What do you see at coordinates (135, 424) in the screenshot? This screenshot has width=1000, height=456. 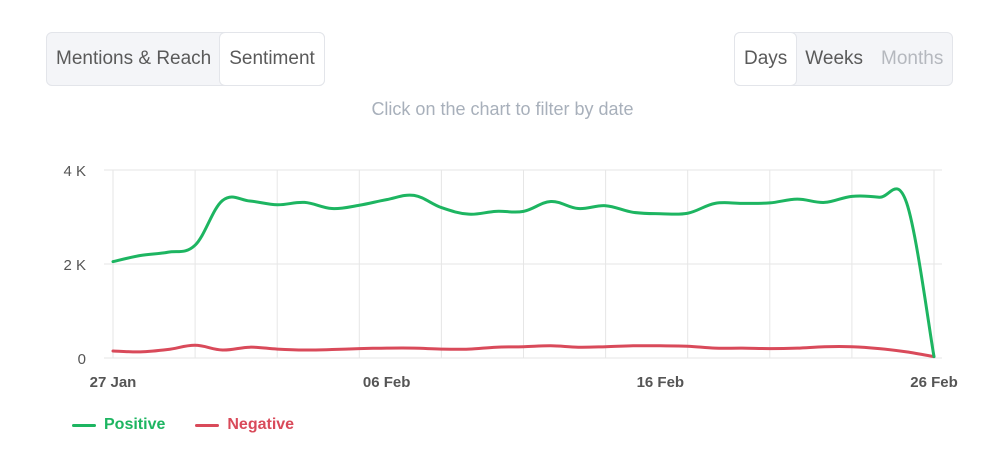 I see `legend-label-positive: Positive` at bounding box center [135, 424].